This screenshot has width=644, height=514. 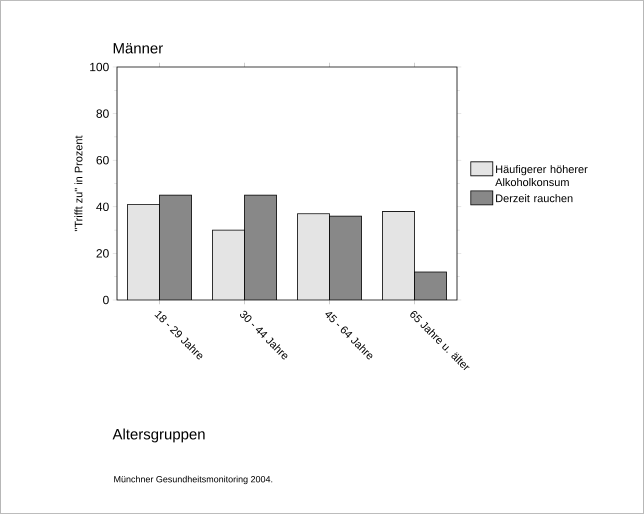 What do you see at coordinates (99, 67) in the screenshot?
I see `y-tick-label: 100` at bounding box center [99, 67].